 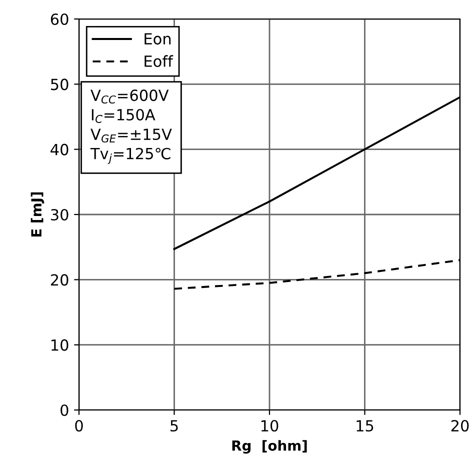 I want to click on y-tick-label: 40, so click(x=59, y=150).